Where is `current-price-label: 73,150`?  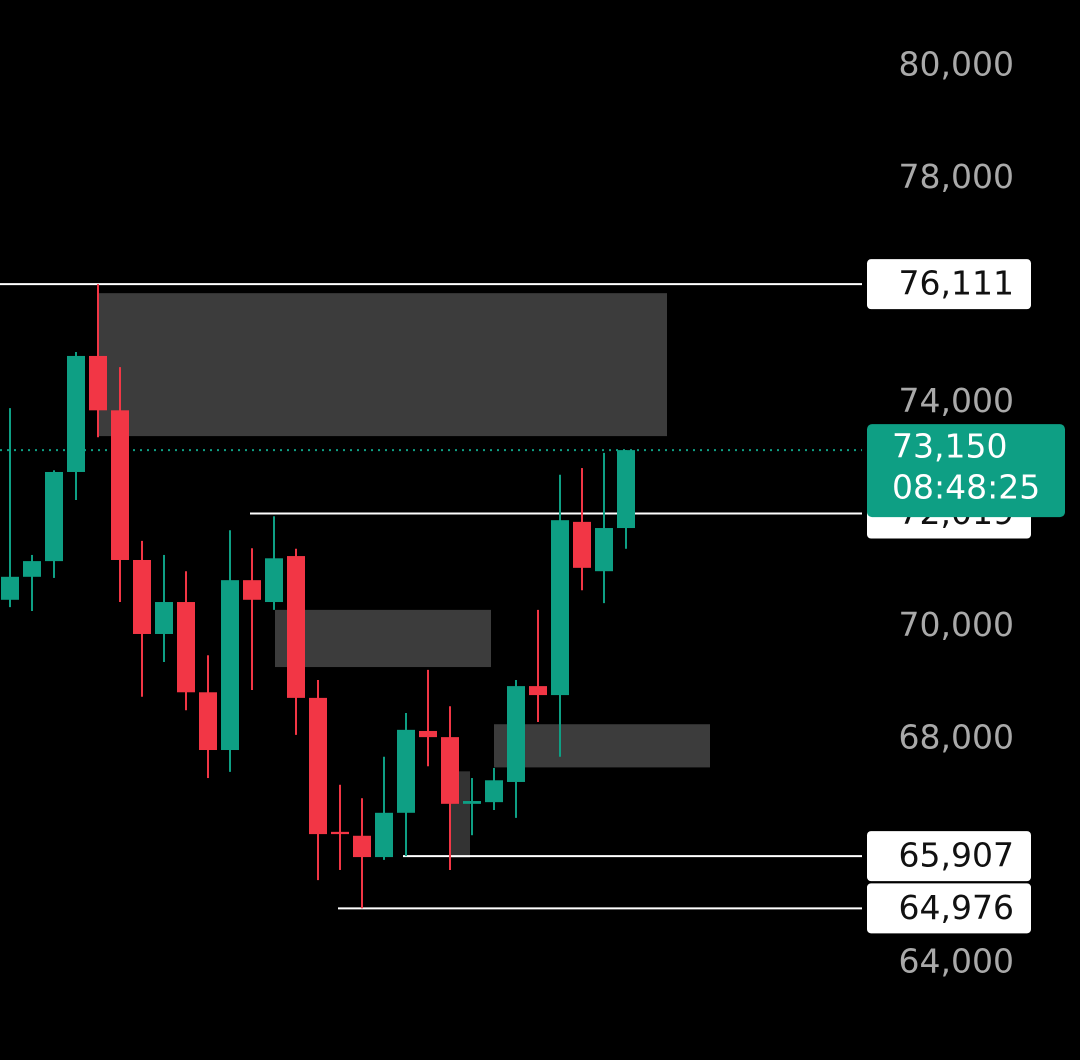 current-price-label: 73,150 is located at coordinates (949, 446).